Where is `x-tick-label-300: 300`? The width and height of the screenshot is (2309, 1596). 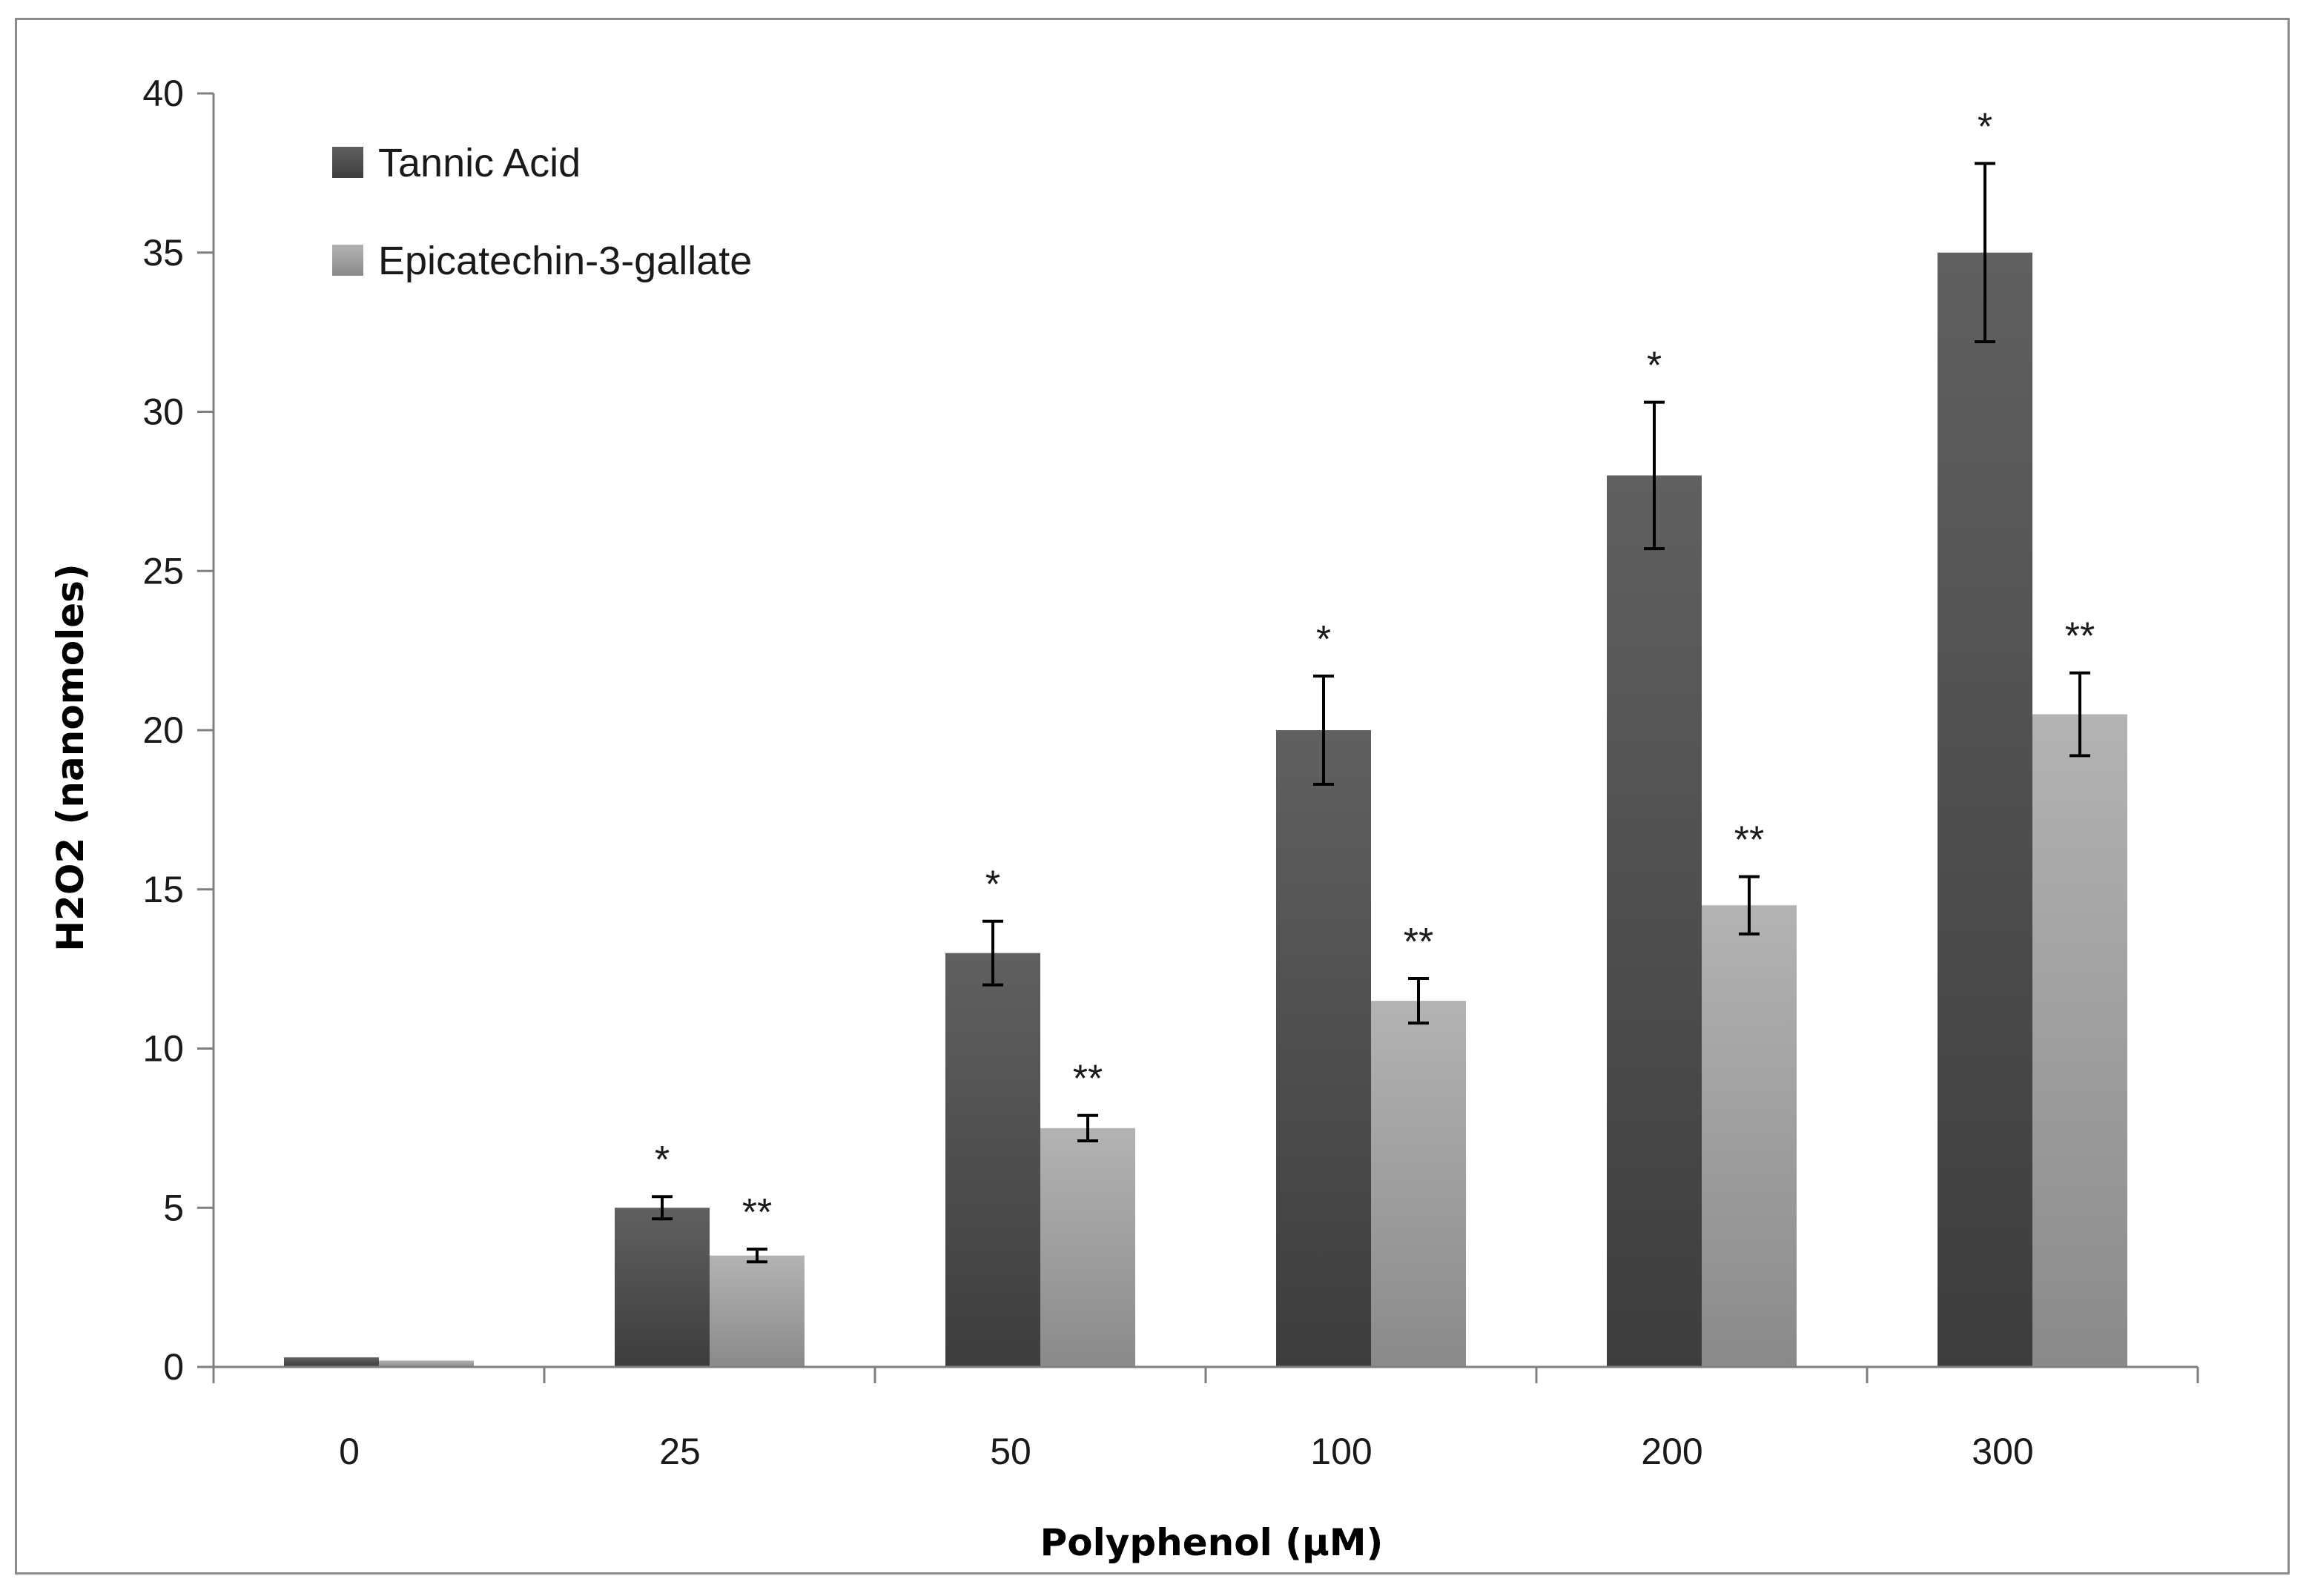
x-tick-label-300: 300 is located at coordinates (2003, 1452).